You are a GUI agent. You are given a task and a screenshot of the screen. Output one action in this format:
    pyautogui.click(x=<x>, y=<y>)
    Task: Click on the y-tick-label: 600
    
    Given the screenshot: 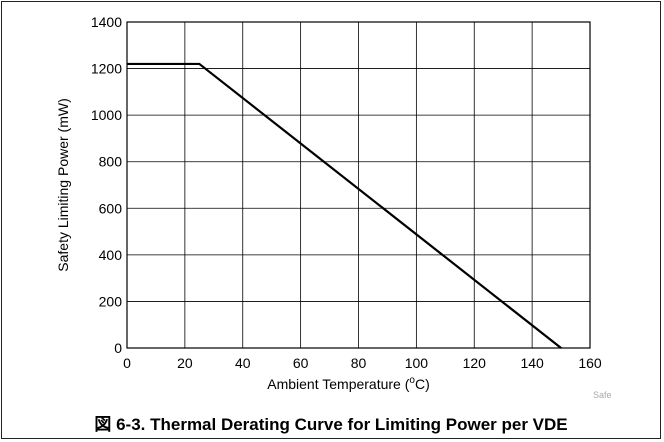 What is the action you would take?
    pyautogui.click(x=111, y=208)
    